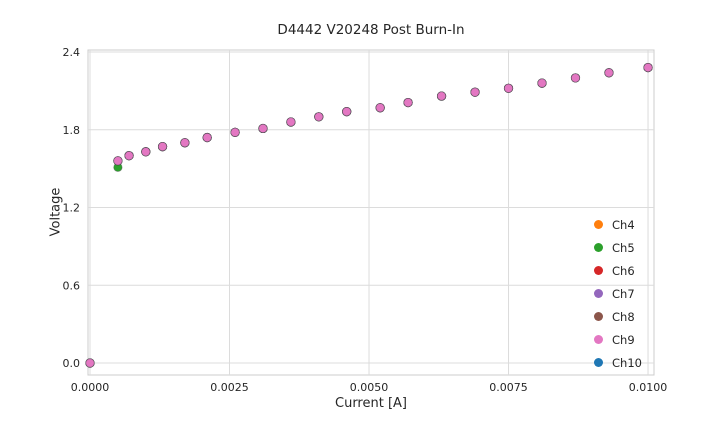  I want to click on x-tick-label: 0.0000, so click(90, 387).